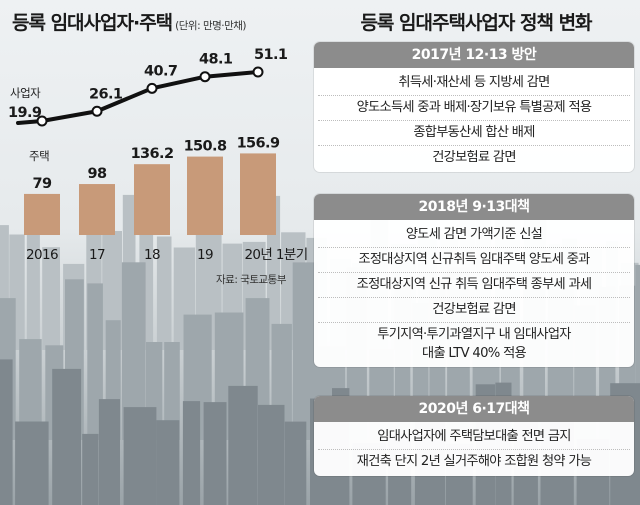 The height and width of the screenshot is (505, 640). I want to click on policy-title: 등록 임대주택사업자 정책 변화, so click(476, 23).